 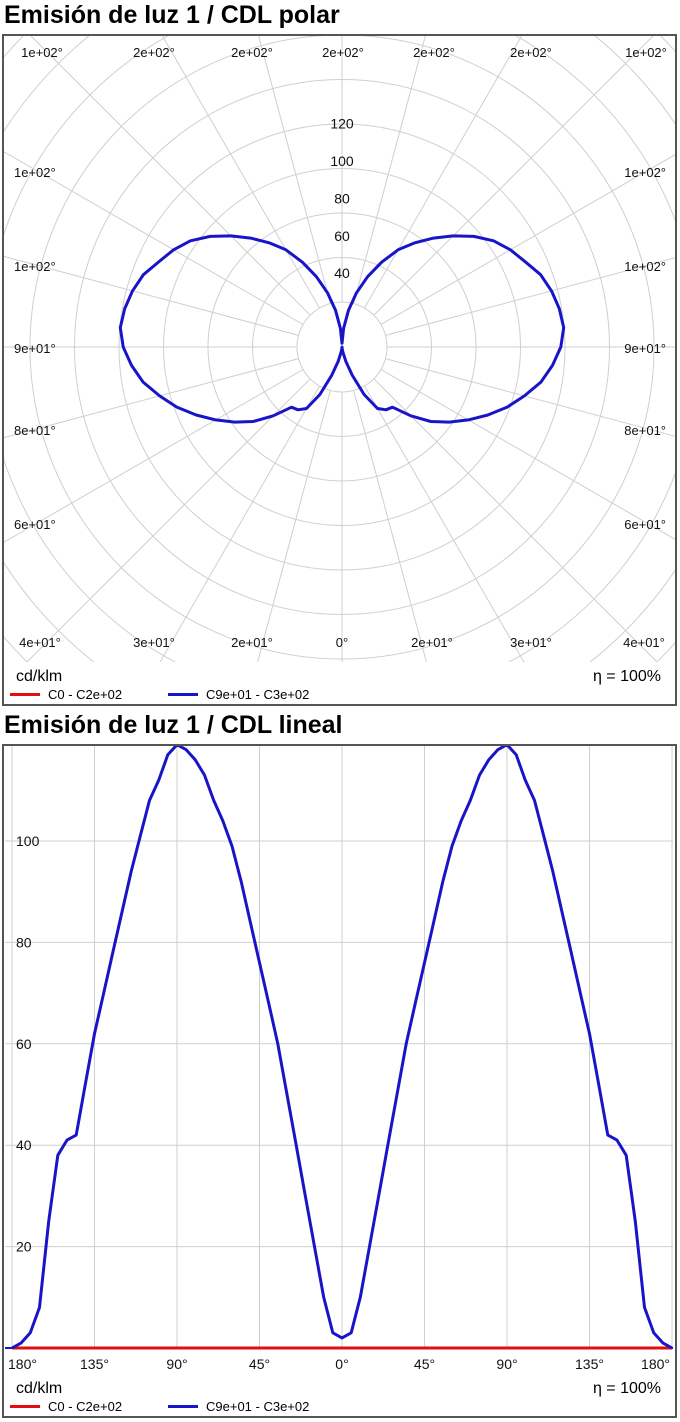 What do you see at coordinates (626, 1388) in the screenshot?
I see `linear-efficiency-label: η = 100%` at bounding box center [626, 1388].